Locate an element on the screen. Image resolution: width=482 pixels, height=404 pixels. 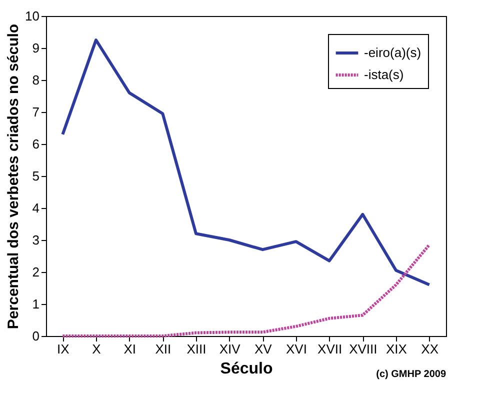
x-tick-label: XX is located at coordinates (430, 349).